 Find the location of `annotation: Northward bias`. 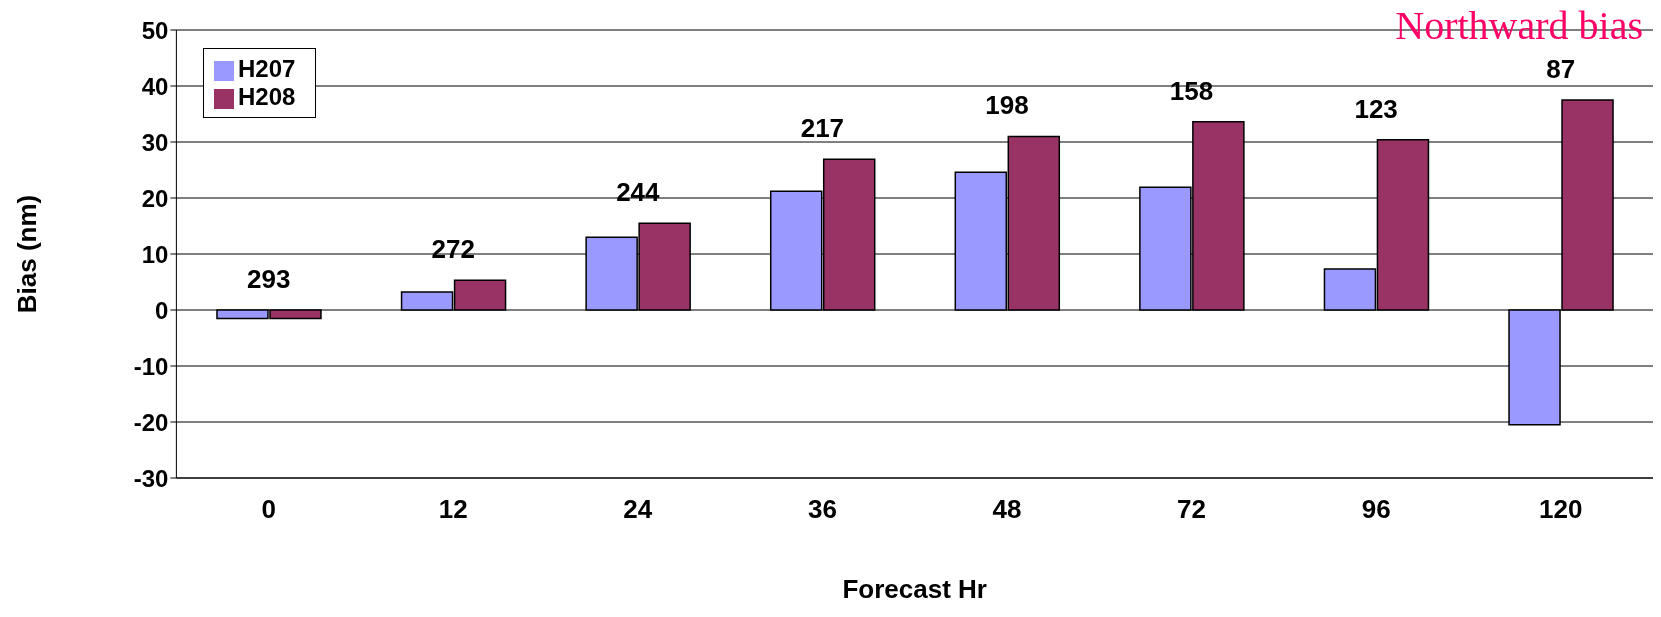

annotation: Northward bias is located at coordinates (1519, 25).